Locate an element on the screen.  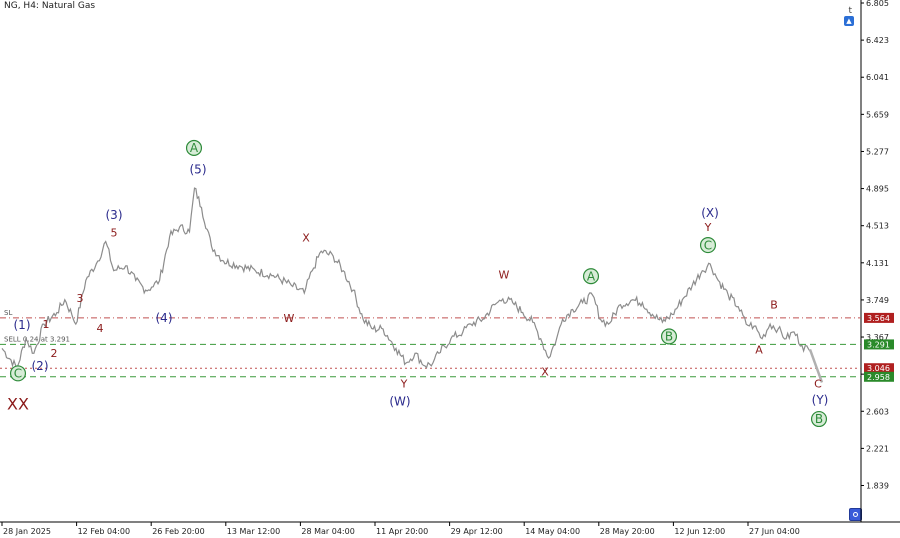
wave-label: 5 is located at coordinates (114, 233).